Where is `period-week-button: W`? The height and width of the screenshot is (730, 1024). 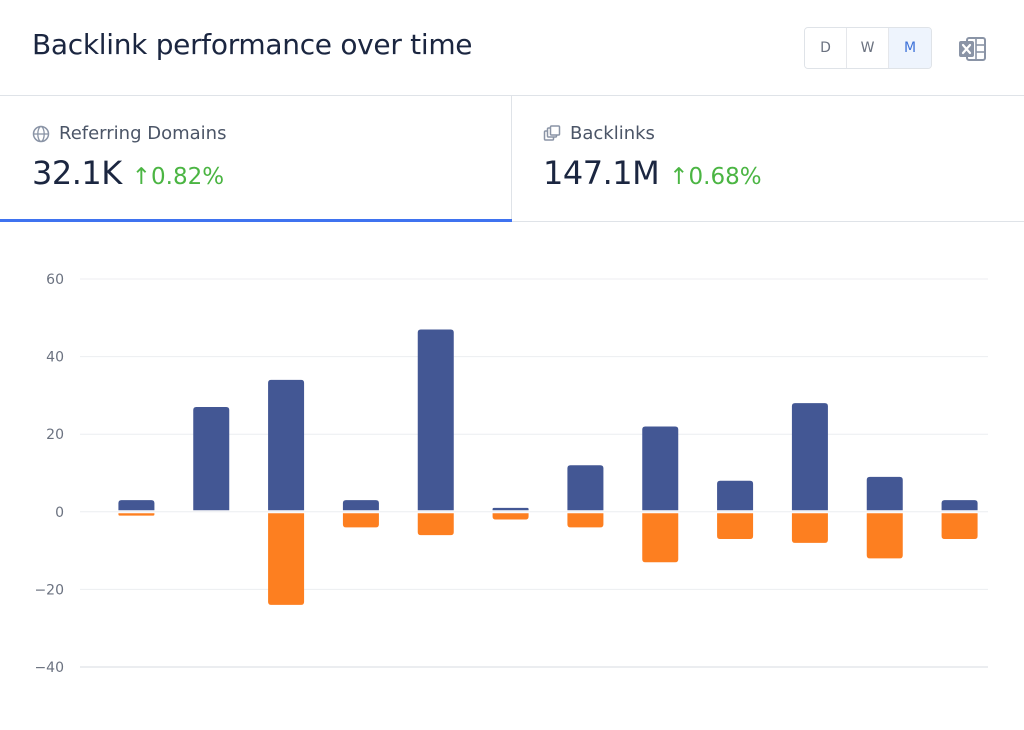 period-week-button: W is located at coordinates (868, 48).